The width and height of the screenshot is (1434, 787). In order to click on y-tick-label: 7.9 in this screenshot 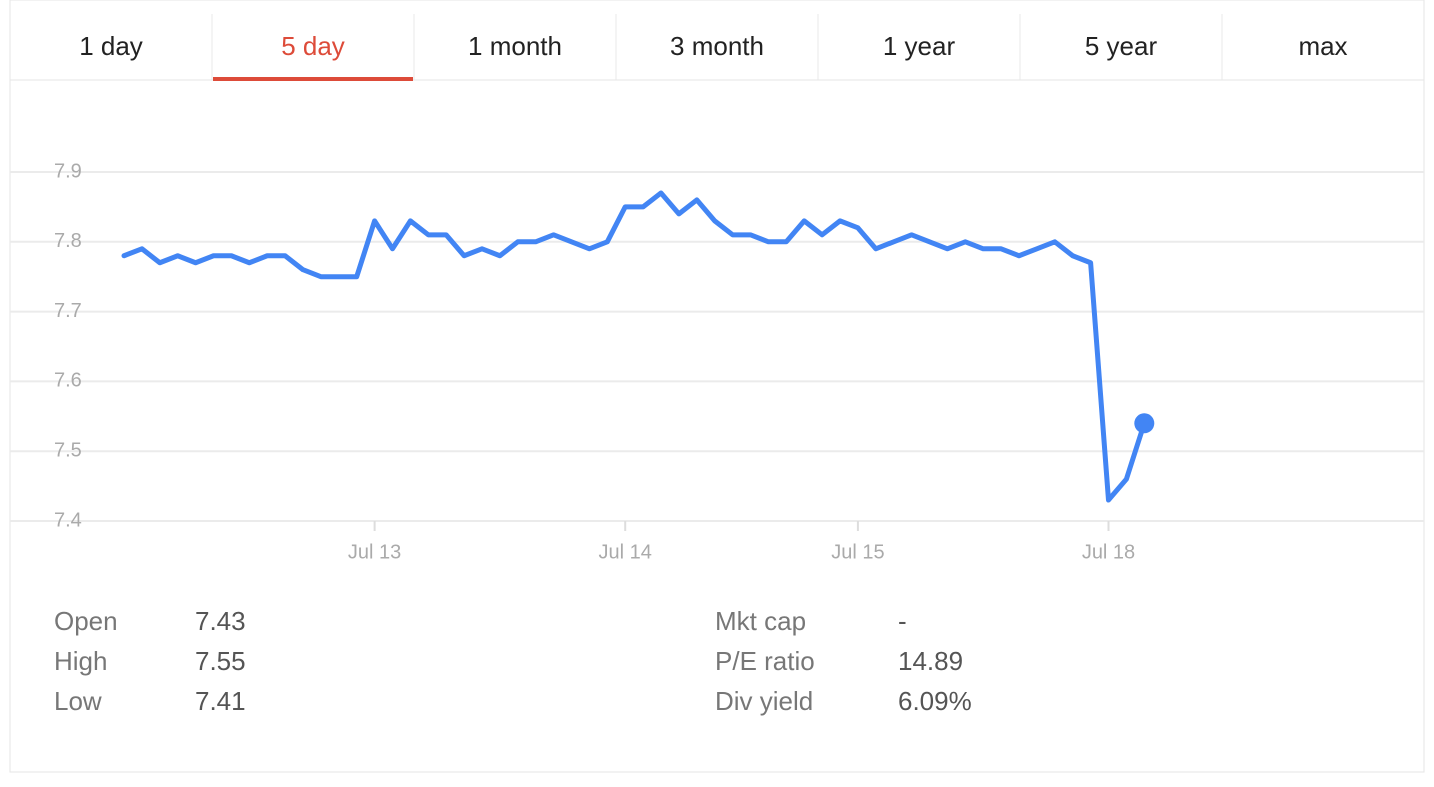, I will do `click(68, 171)`.